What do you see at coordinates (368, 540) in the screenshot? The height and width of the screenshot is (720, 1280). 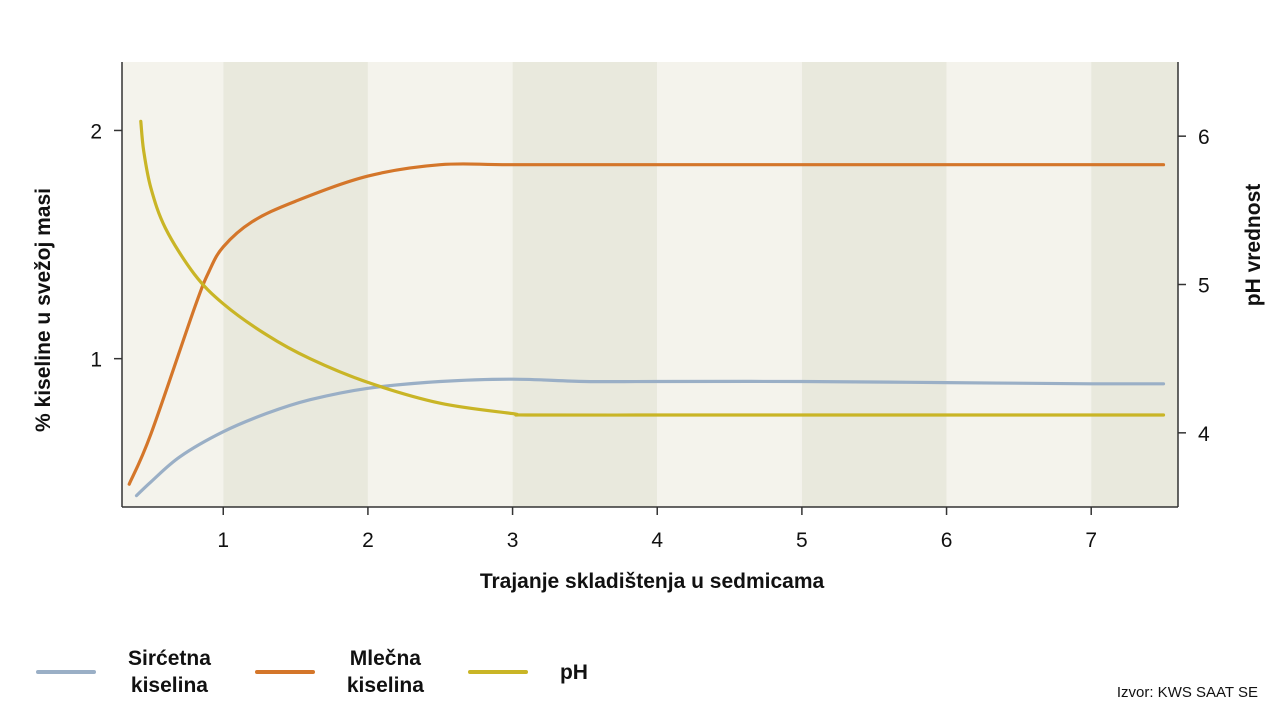 I see `x-tick-label: 2` at bounding box center [368, 540].